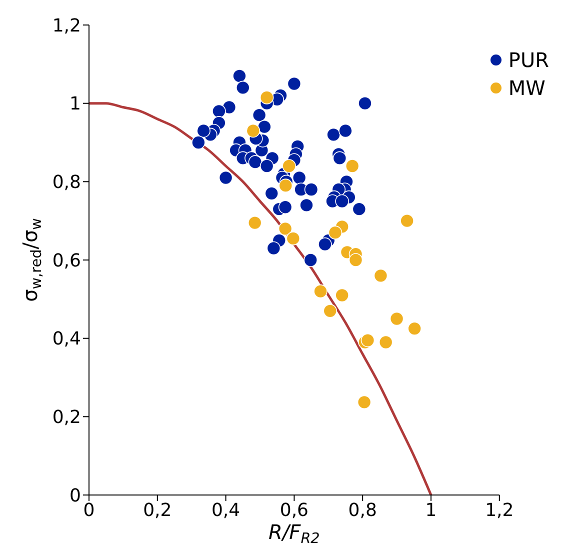 This screenshot has width=577, height=559. Describe the element at coordinates (89, 510) in the screenshot. I see `x-tick-label: 0` at that location.